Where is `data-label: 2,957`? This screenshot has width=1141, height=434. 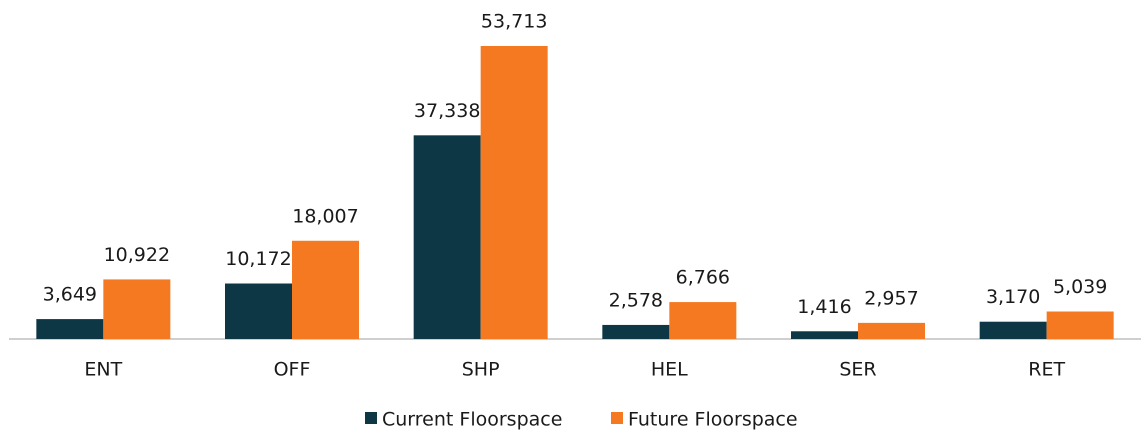 data-label: 2,957 is located at coordinates (891, 298).